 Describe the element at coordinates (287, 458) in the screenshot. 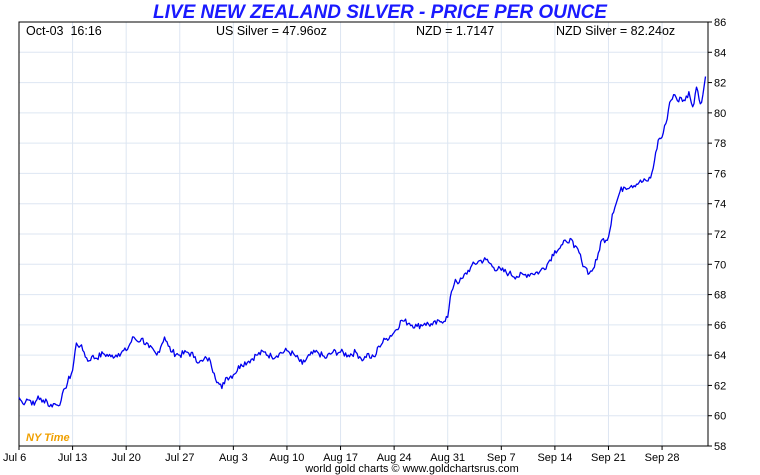

I see `x-tick-label: Aug 10` at that location.